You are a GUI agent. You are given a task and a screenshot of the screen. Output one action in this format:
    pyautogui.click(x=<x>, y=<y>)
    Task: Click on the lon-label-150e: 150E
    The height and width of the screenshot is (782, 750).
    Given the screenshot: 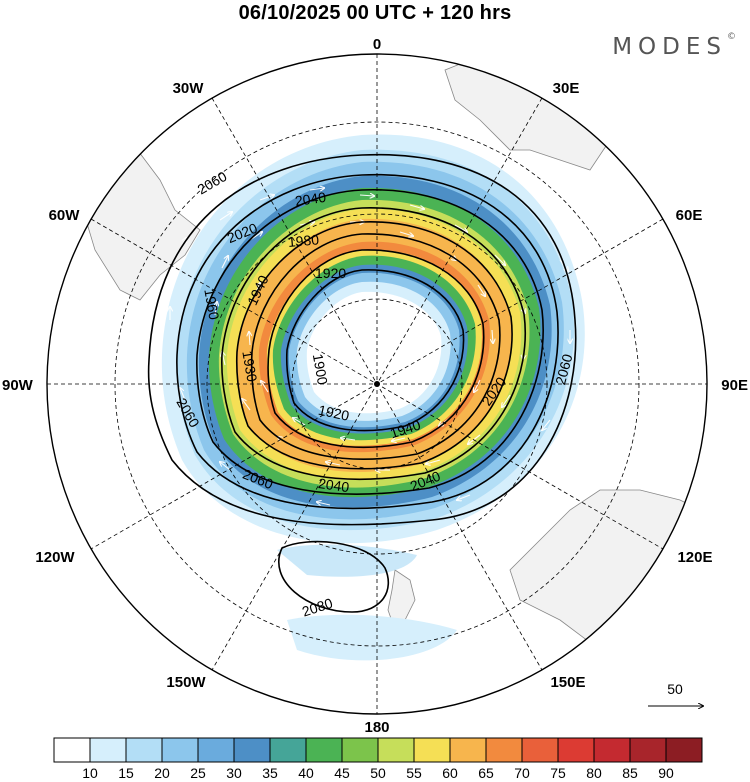 What is the action you would take?
    pyautogui.click(x=567, y=682)
    